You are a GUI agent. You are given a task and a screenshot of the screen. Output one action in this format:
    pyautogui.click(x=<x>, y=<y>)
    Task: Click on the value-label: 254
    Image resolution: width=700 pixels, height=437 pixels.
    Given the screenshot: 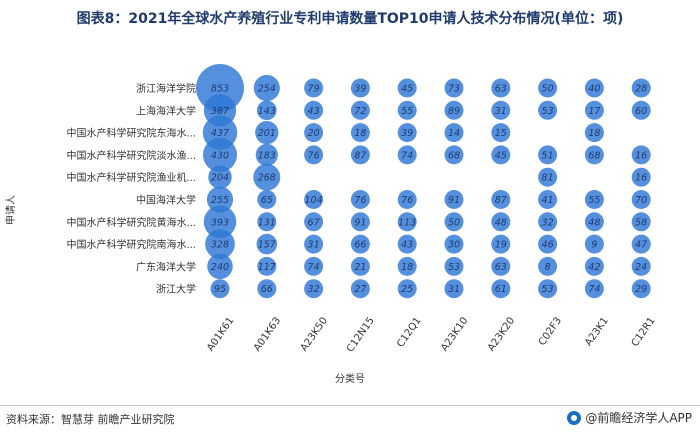 What is the action you would take?
    pyautogui.click(x=267, y=89)
    